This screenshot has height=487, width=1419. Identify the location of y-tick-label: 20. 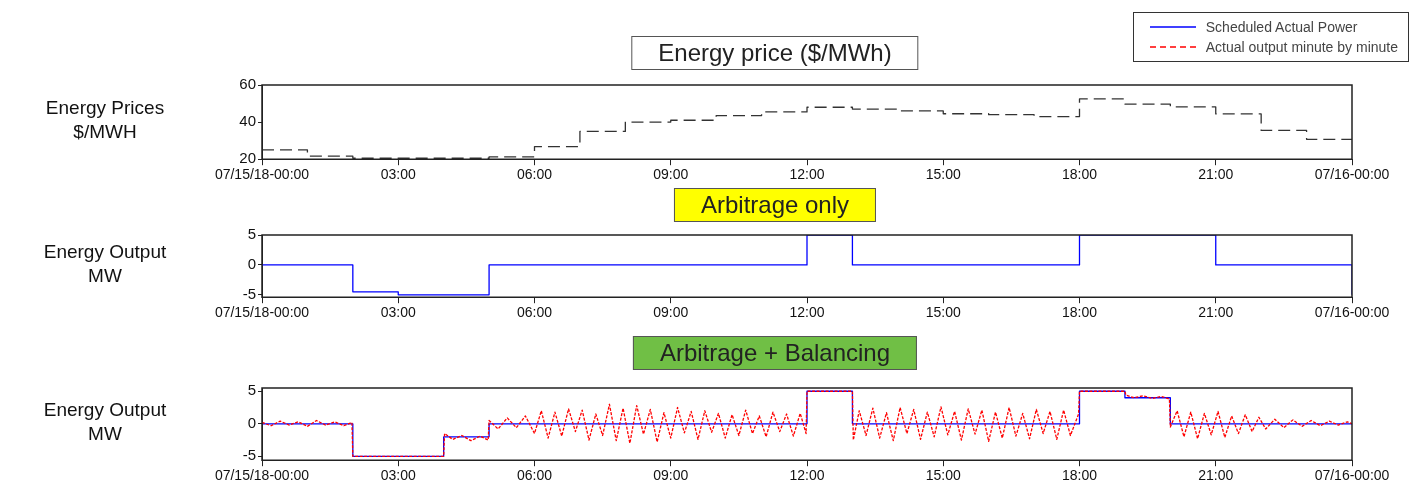
(247, 158).